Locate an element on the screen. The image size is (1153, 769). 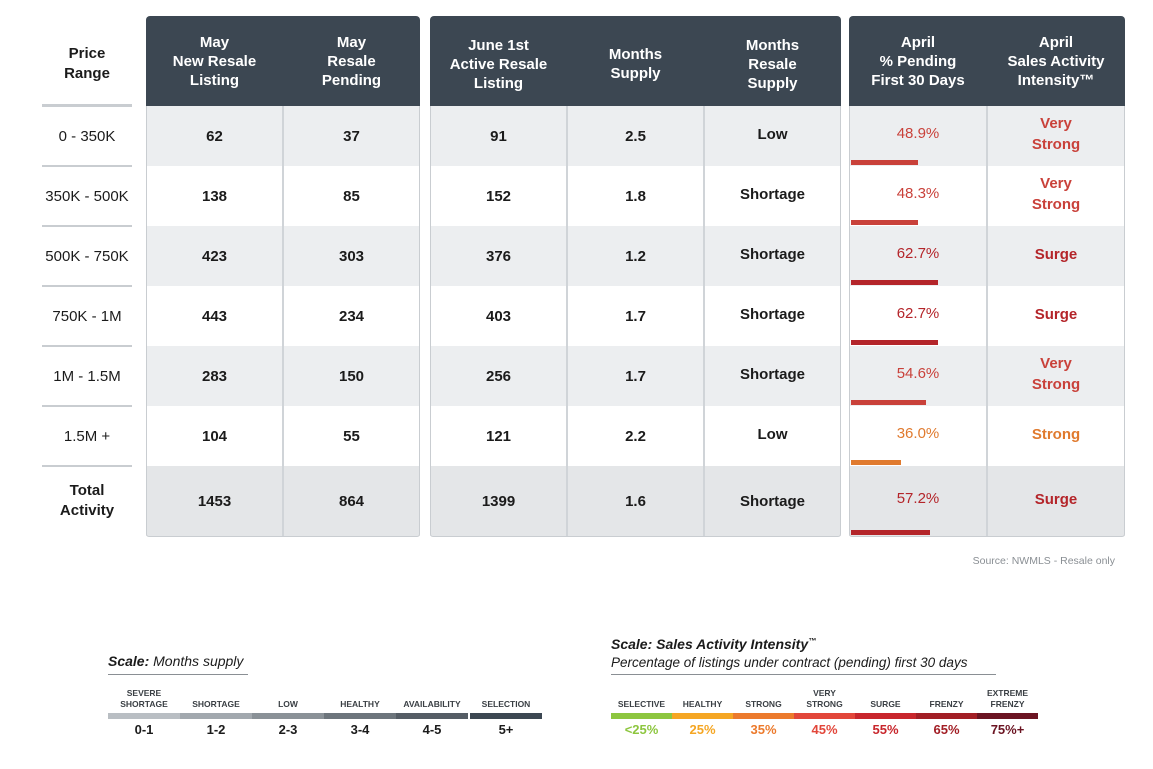
intensity-scale-label: VERY STRONG is located at coordinates (824, 698).